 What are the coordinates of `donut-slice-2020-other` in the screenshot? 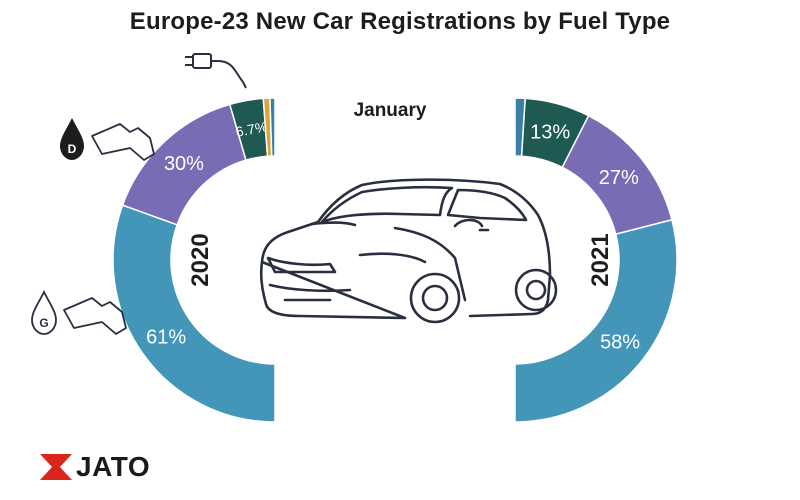 It's located at (272, 127).